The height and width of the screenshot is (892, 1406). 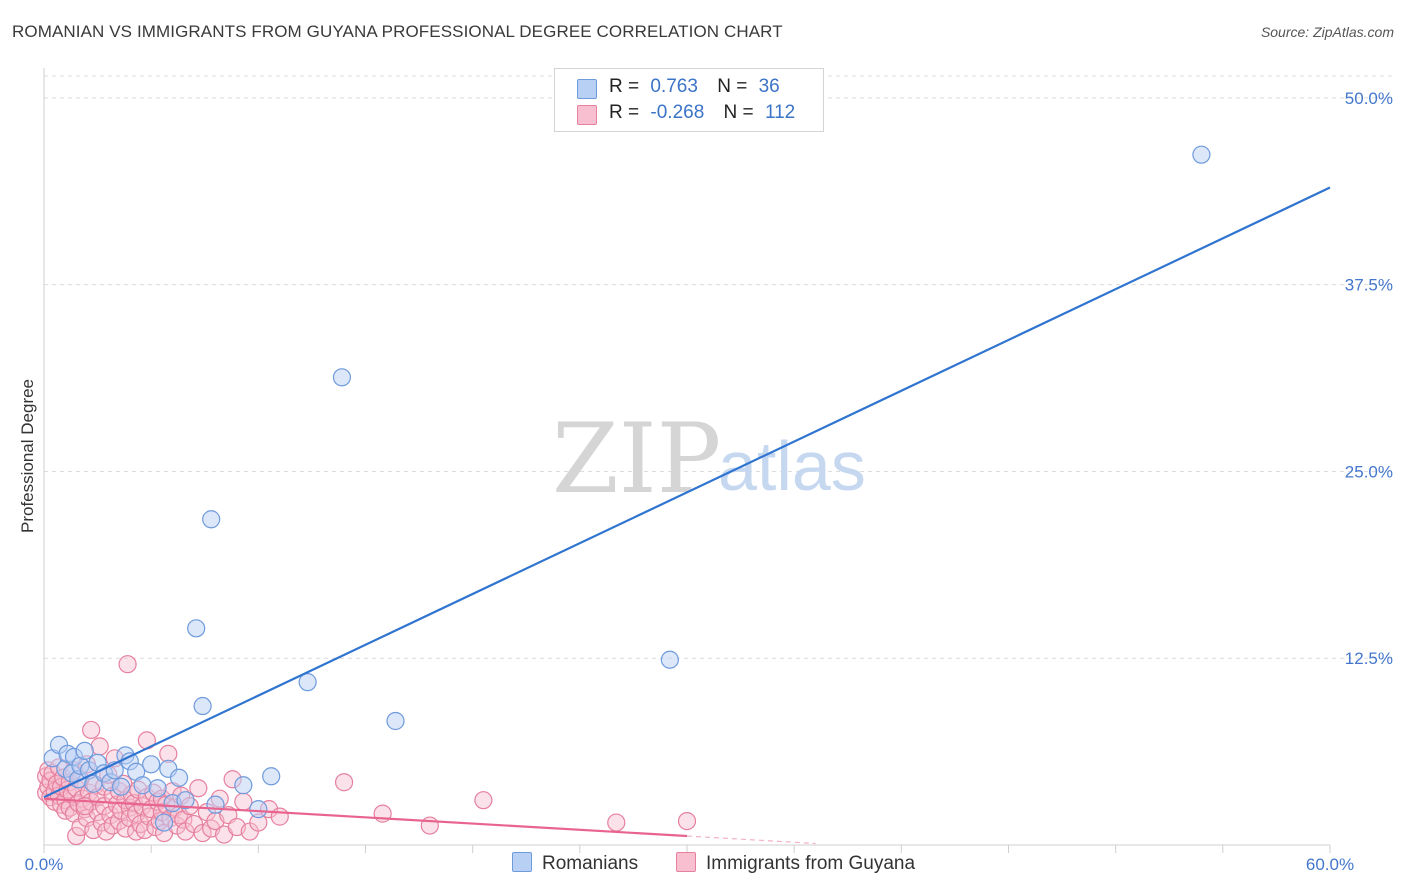 I want to click on x-tick-label: 60.0%, so click(x=1330, y=864).